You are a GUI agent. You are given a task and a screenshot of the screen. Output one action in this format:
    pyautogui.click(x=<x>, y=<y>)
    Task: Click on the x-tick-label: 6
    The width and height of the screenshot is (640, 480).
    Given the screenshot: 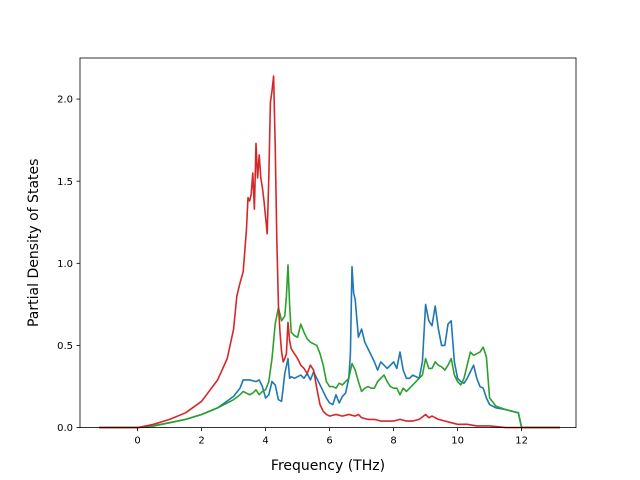 What is the action you would take?
    pyautogui.click(x=329, y=441)
    